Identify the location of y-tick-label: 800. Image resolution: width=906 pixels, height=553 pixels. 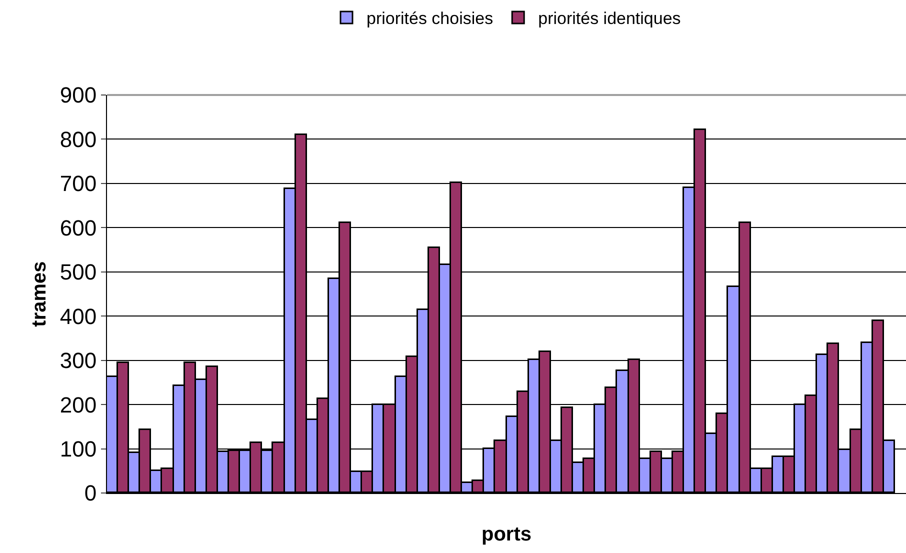
(78, 139).